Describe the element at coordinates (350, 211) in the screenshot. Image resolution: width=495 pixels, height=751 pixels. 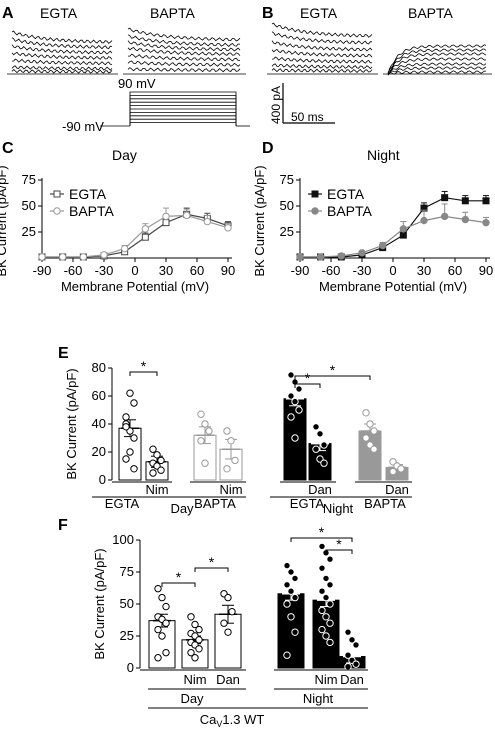
I see `legend-label: BAPTA` at that location.